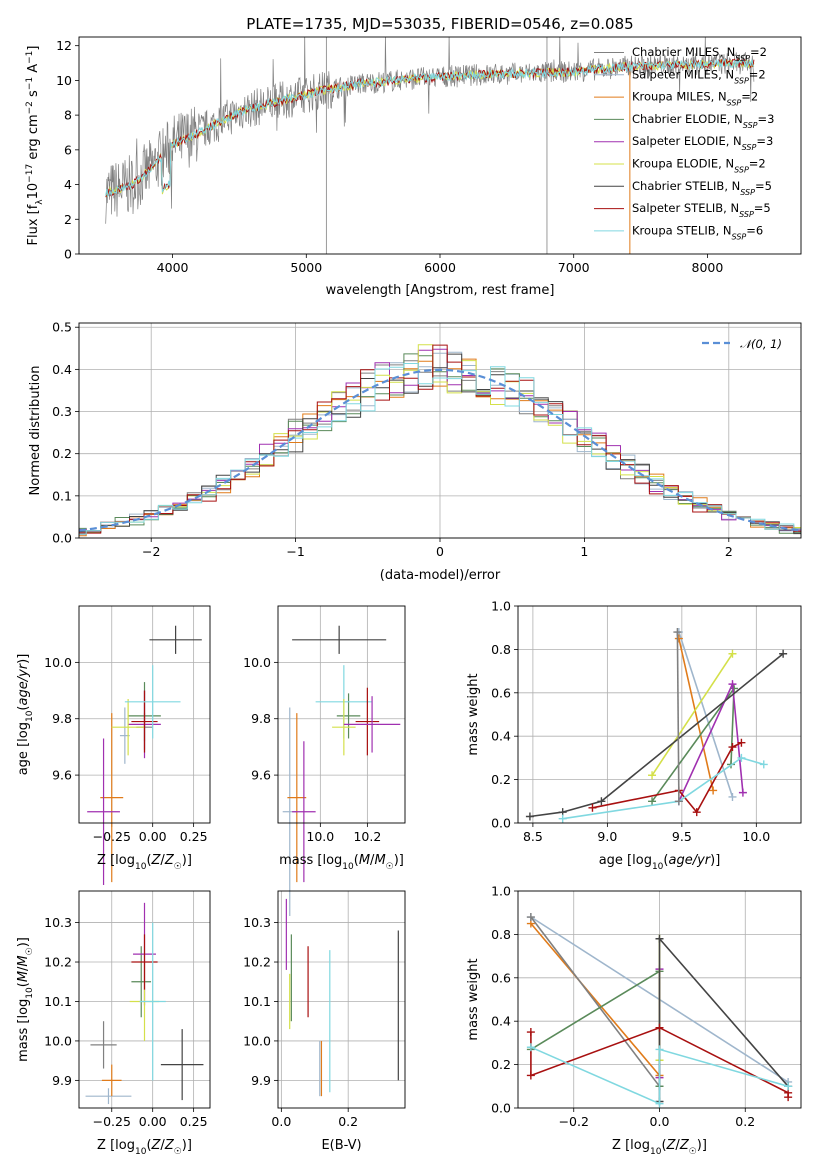  I want to click on y-tick-label: 0.6, so click(501, 977).